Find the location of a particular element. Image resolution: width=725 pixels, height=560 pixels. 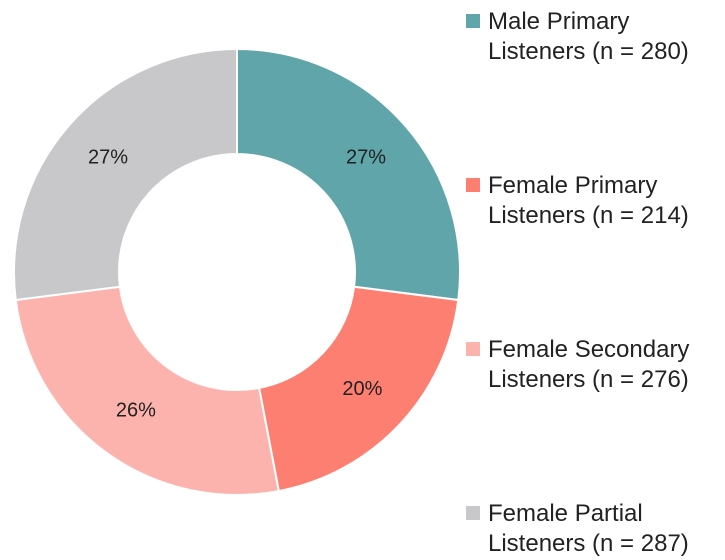

legend-label: Female Primary Listeners (n = 214) is located at coordinates (588, 200).